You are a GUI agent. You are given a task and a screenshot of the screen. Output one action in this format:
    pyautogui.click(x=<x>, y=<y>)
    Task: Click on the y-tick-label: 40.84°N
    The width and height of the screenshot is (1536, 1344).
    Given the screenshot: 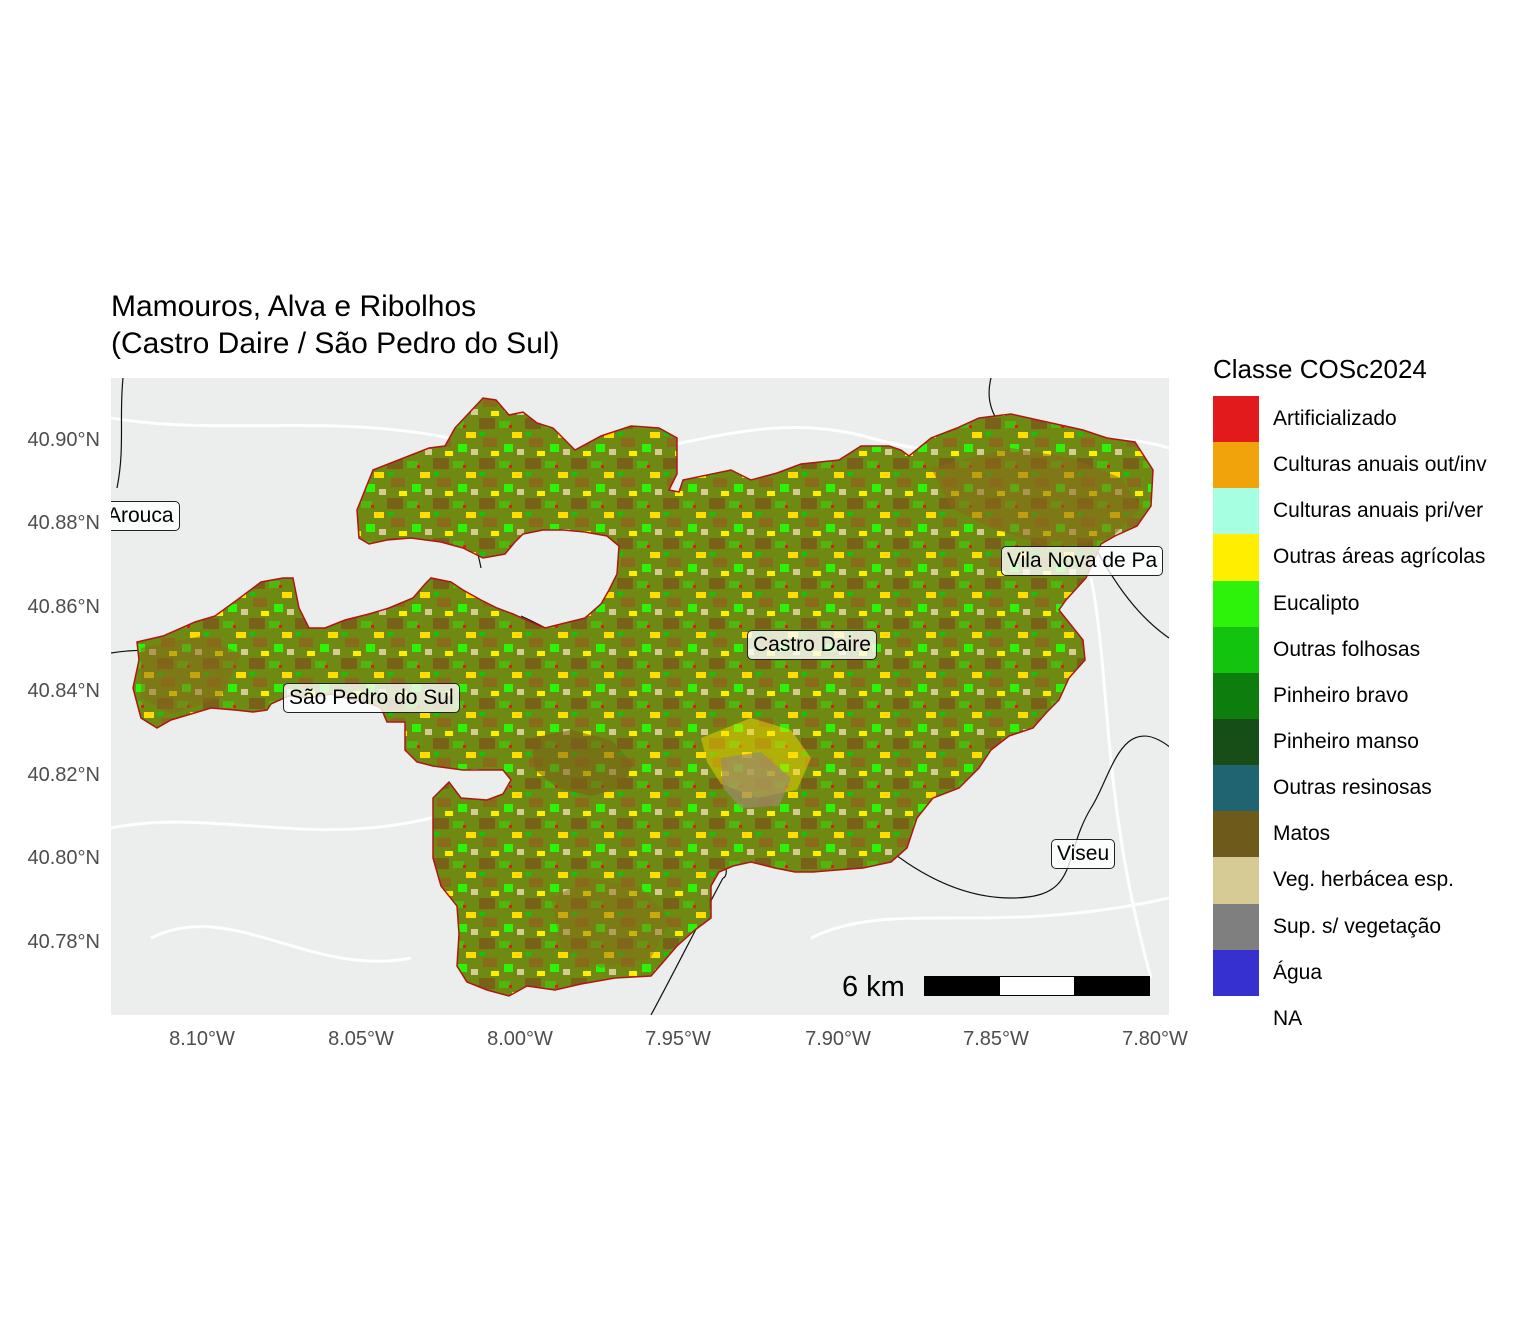 What is the action you would take?
    pyautogui.click(x=64, y=691)
    